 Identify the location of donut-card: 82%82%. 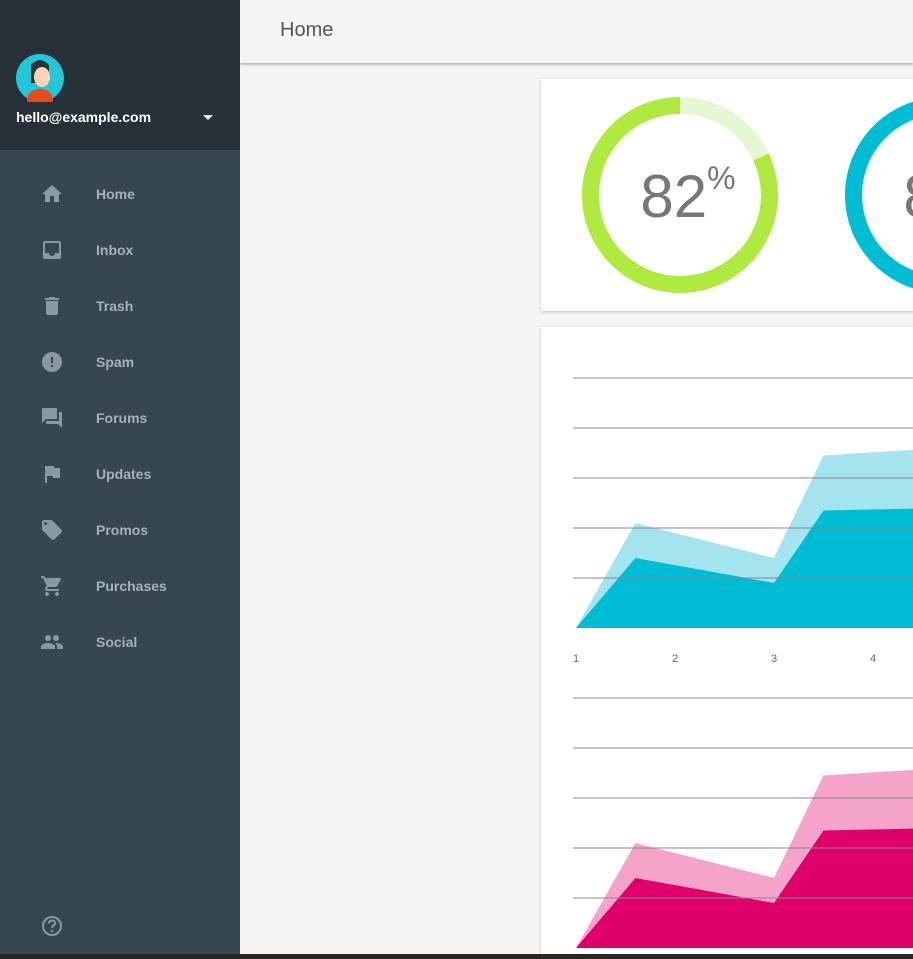
(727, 195).